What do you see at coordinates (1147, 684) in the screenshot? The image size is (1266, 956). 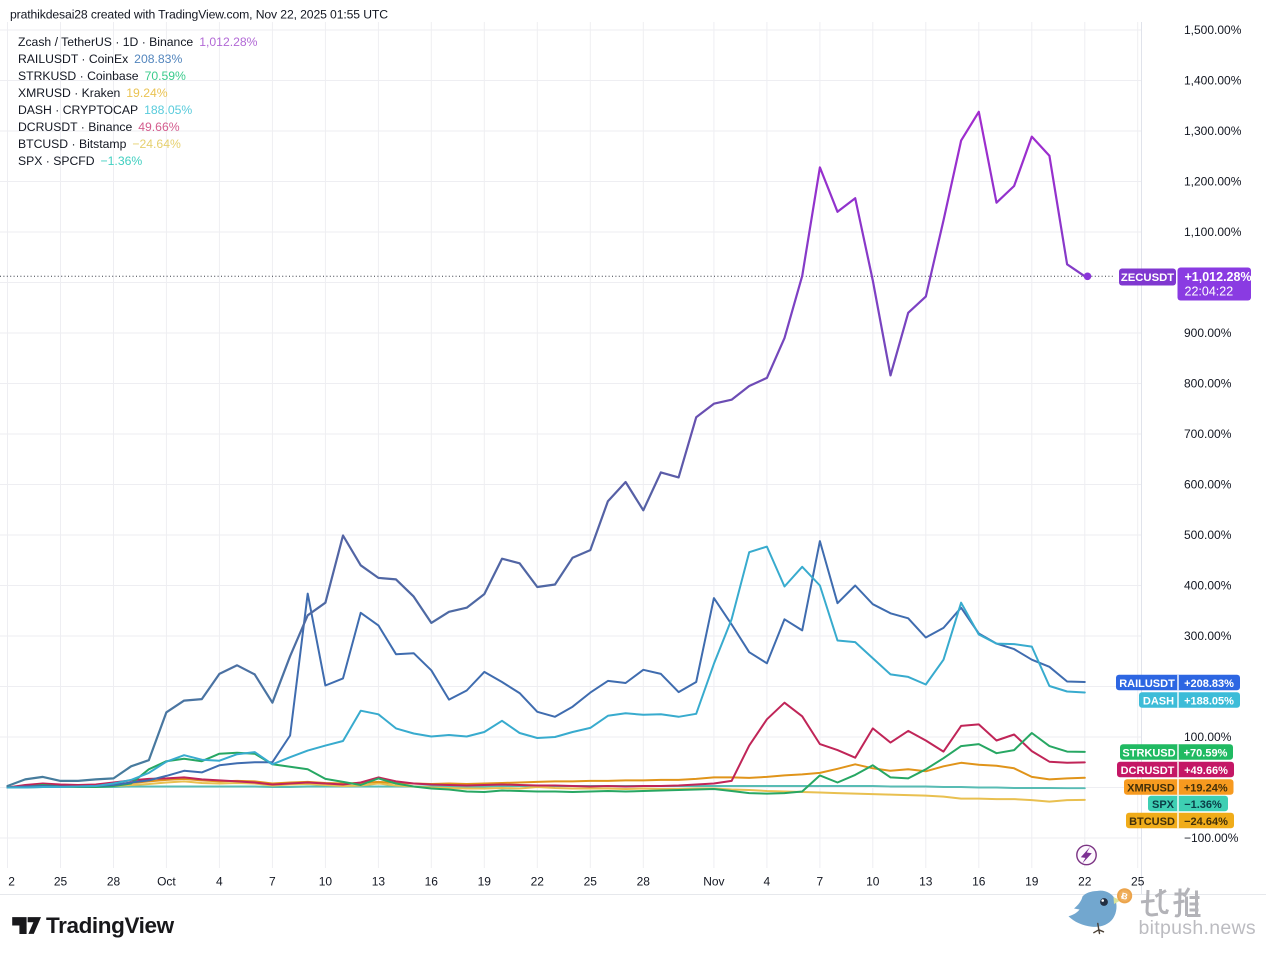 I see `svg-text: RAILUSDT` at bounding box center [1147, 684].